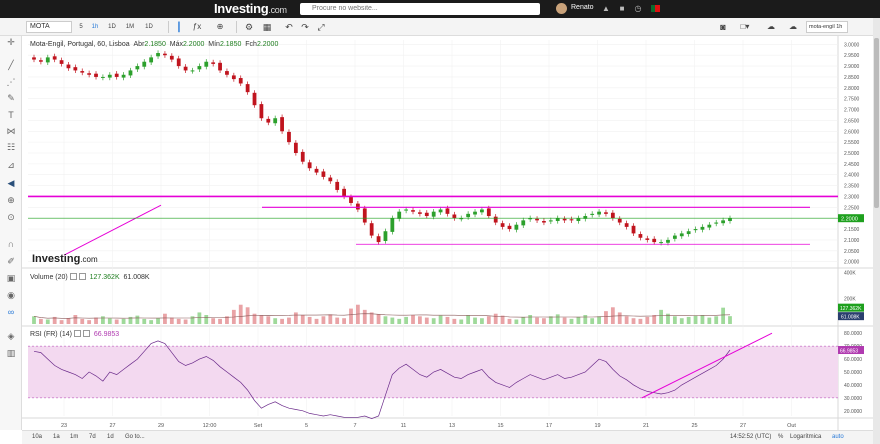 The height and width of the screenshot is (444, 880). Describe the element at coordinates (852, 121) in the screenshot. I see `price-tick-label: 2.6500` at that location.